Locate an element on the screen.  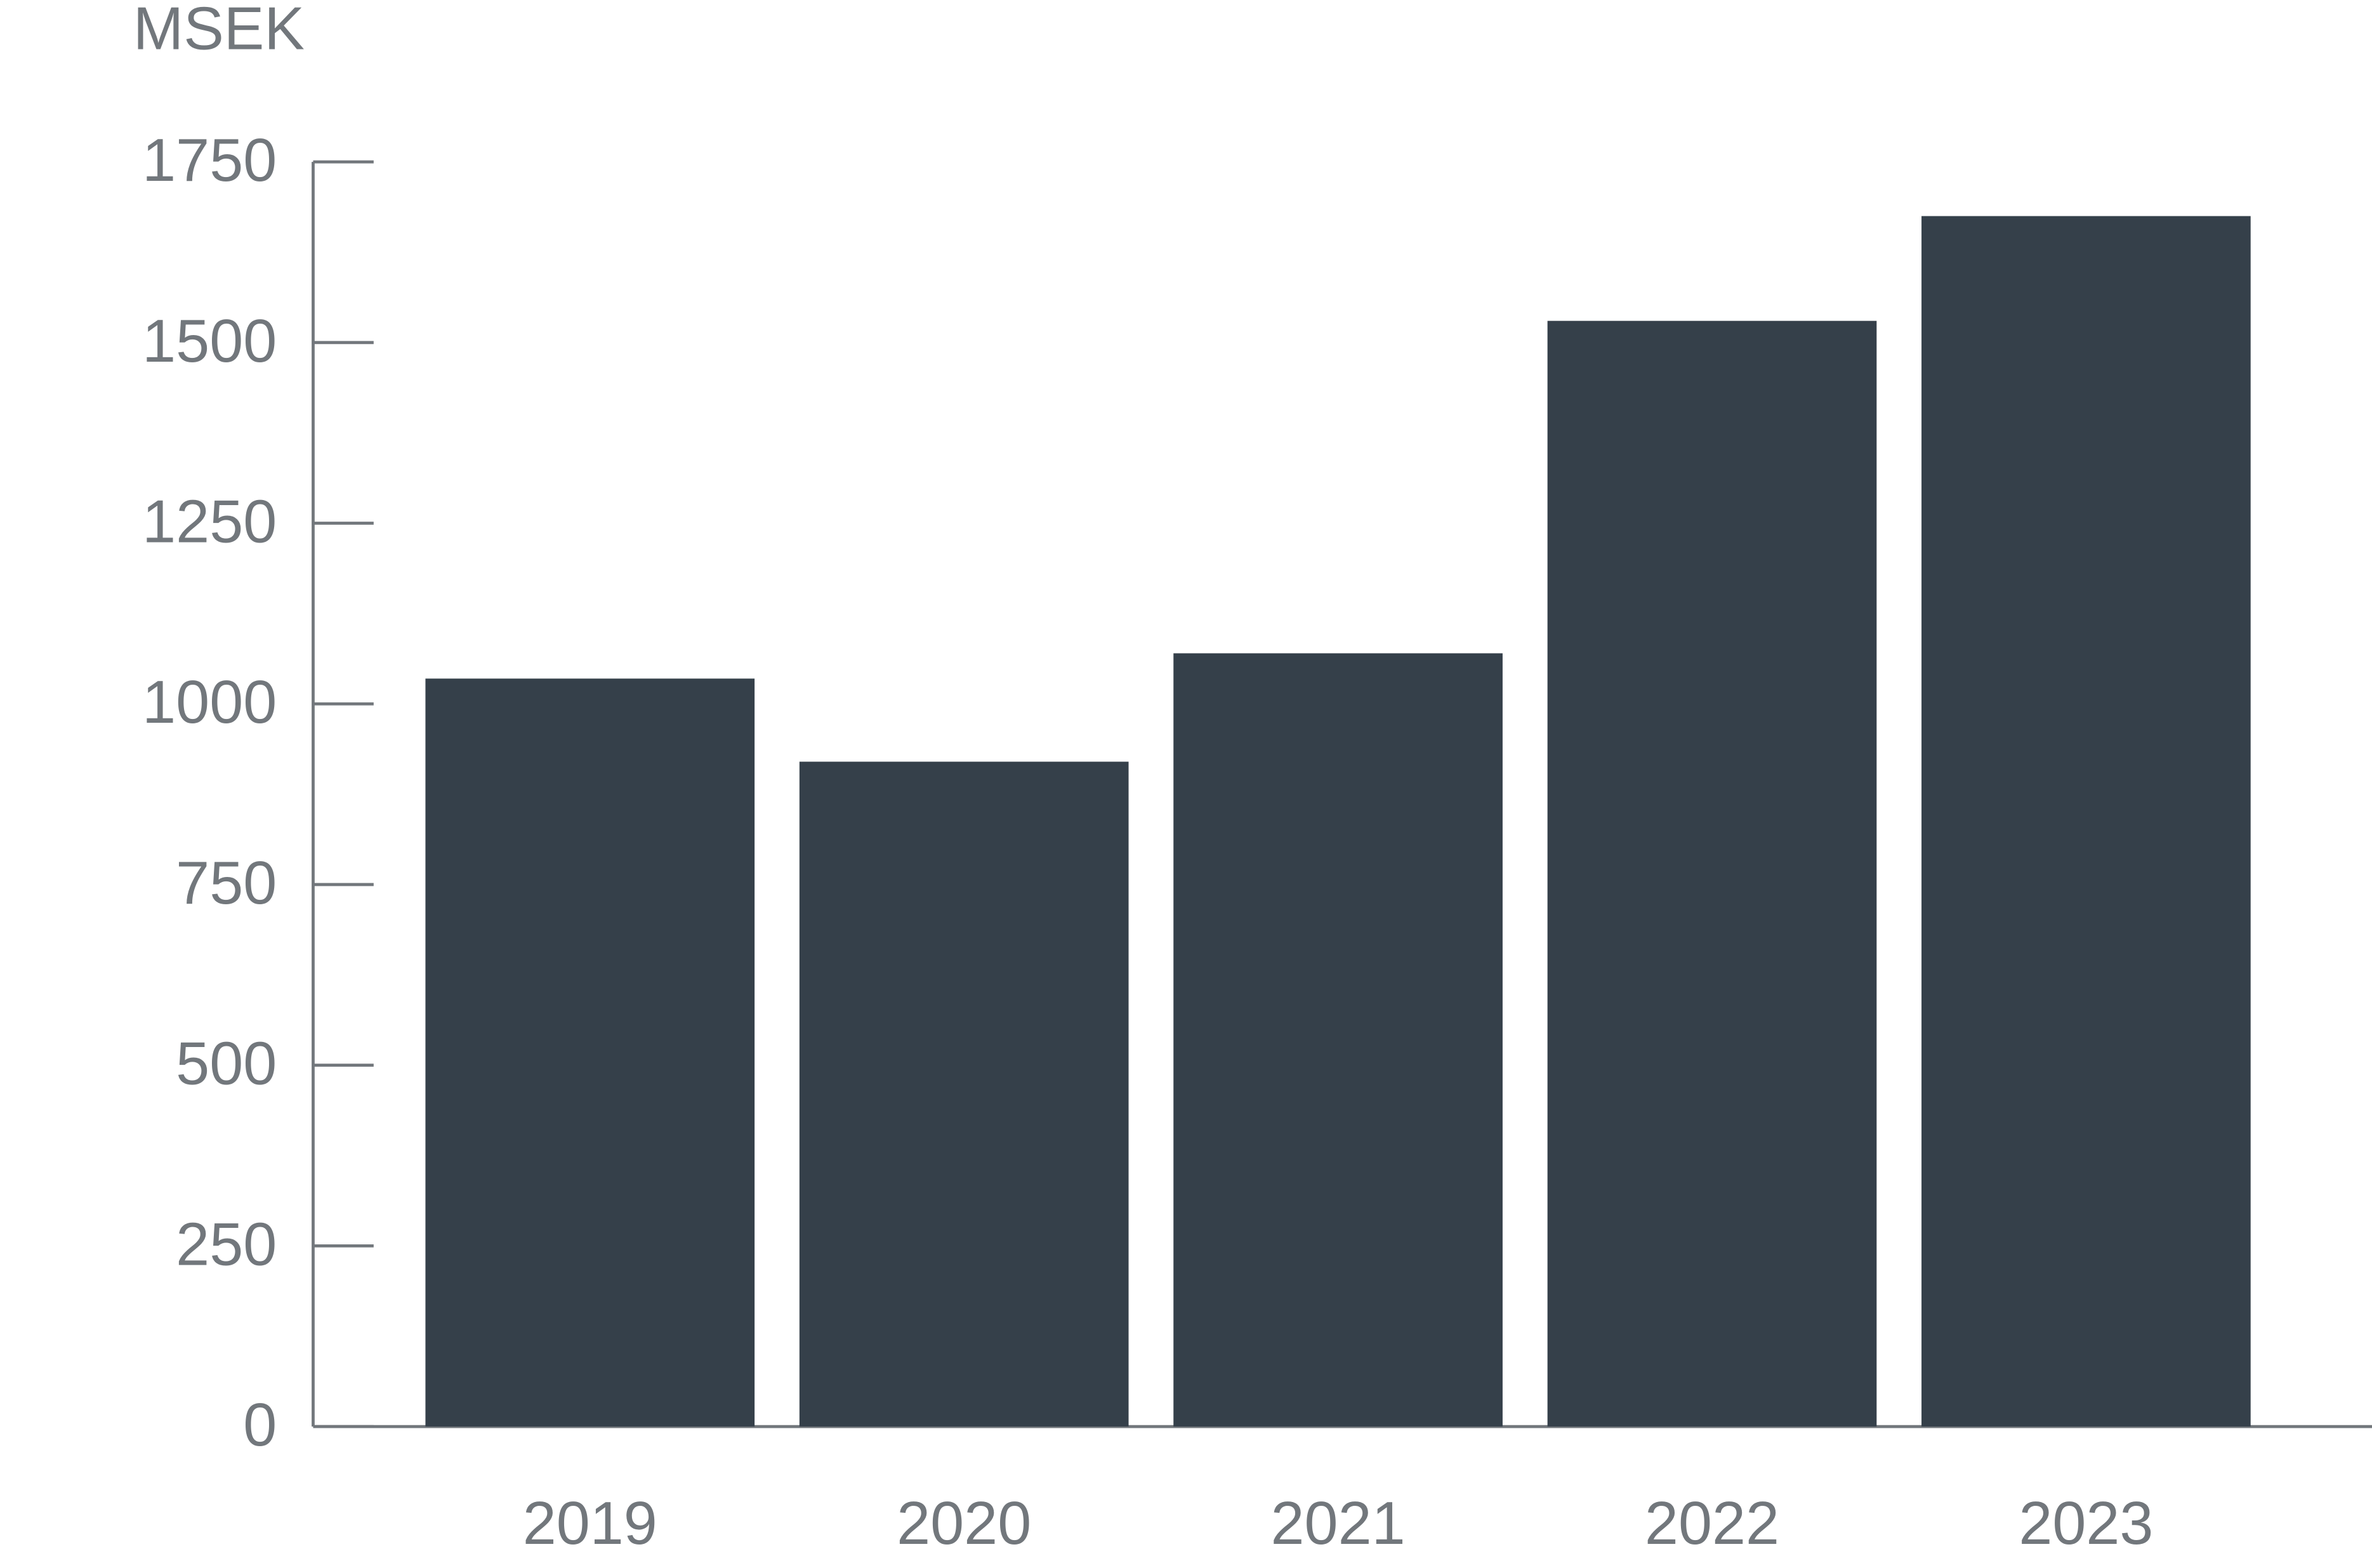
x-tick-label: 2020 is located at coordinates (964, 1524).